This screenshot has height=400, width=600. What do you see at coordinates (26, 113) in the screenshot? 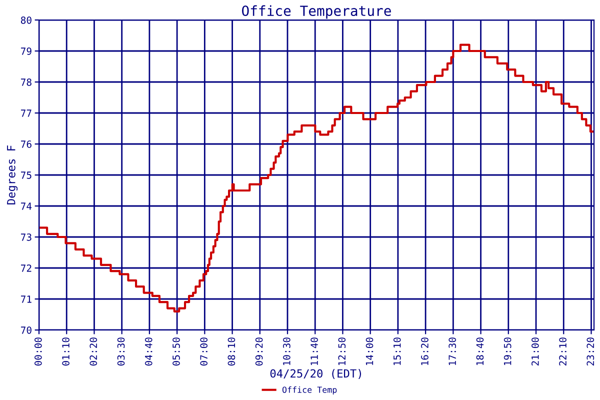
I see `y-tick-label: 77` at bounding box center [26, 113].